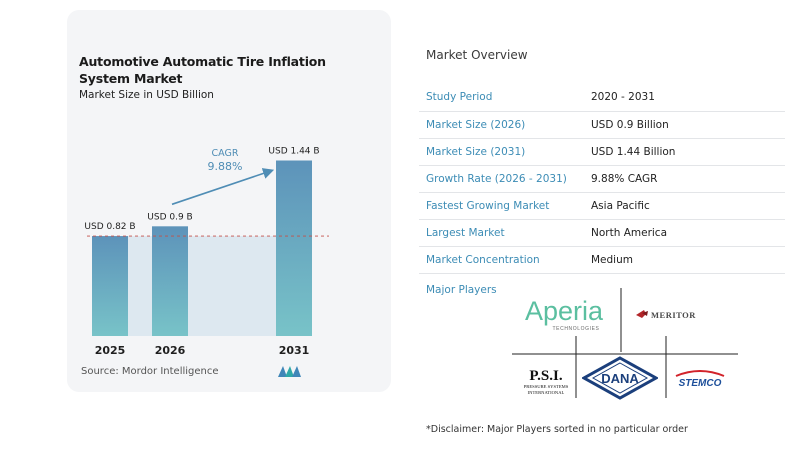 The width and height of the screenshot is (800, 459). I want to click on players-grid, so click(625, 343).